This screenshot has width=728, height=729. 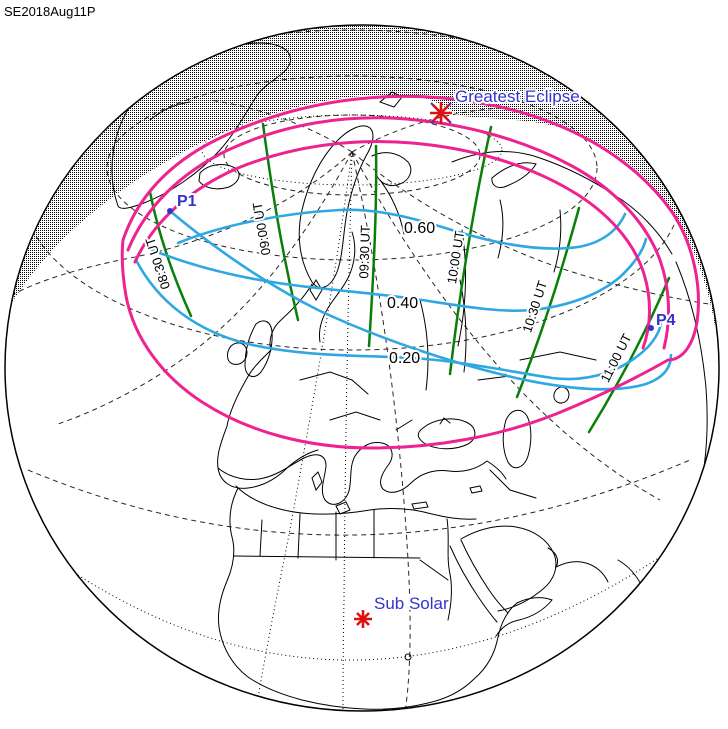 What do you see at coordinates (615, 358) in the screenshot?
I see `time-label-1100: 11:00 UT` at bounding box center [615, 358].